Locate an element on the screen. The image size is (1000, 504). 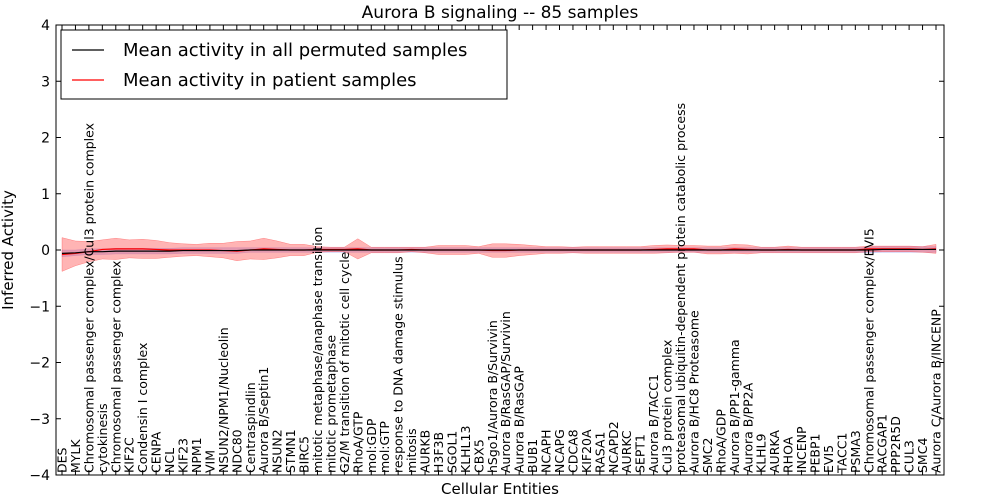
x-tick-label: G2/M transition of mitotic cell cycle is located at coordinates (344, 362).